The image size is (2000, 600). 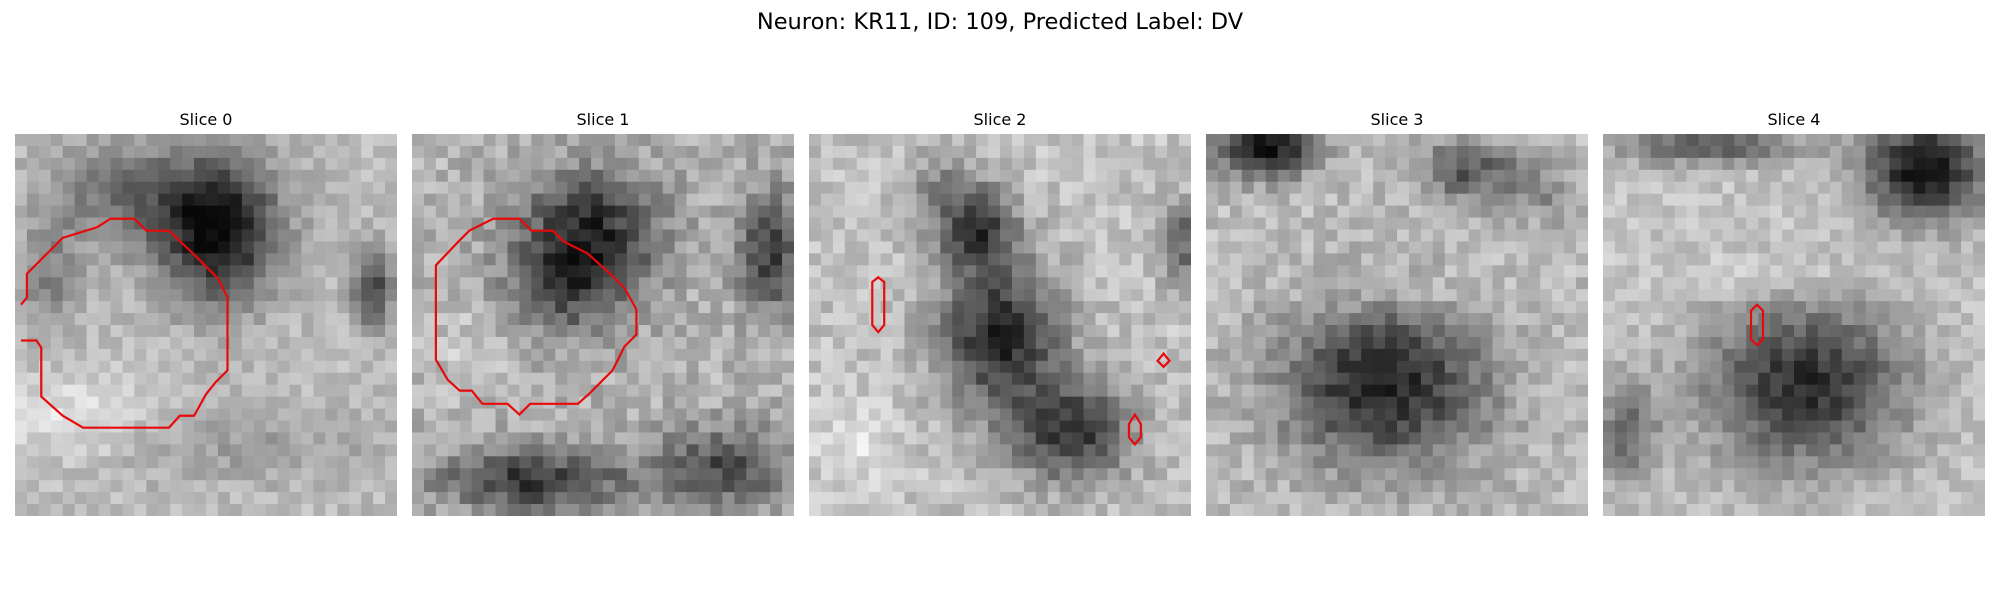 I want to click on slice-title: Slice 3, so click(x=1397, y=119).